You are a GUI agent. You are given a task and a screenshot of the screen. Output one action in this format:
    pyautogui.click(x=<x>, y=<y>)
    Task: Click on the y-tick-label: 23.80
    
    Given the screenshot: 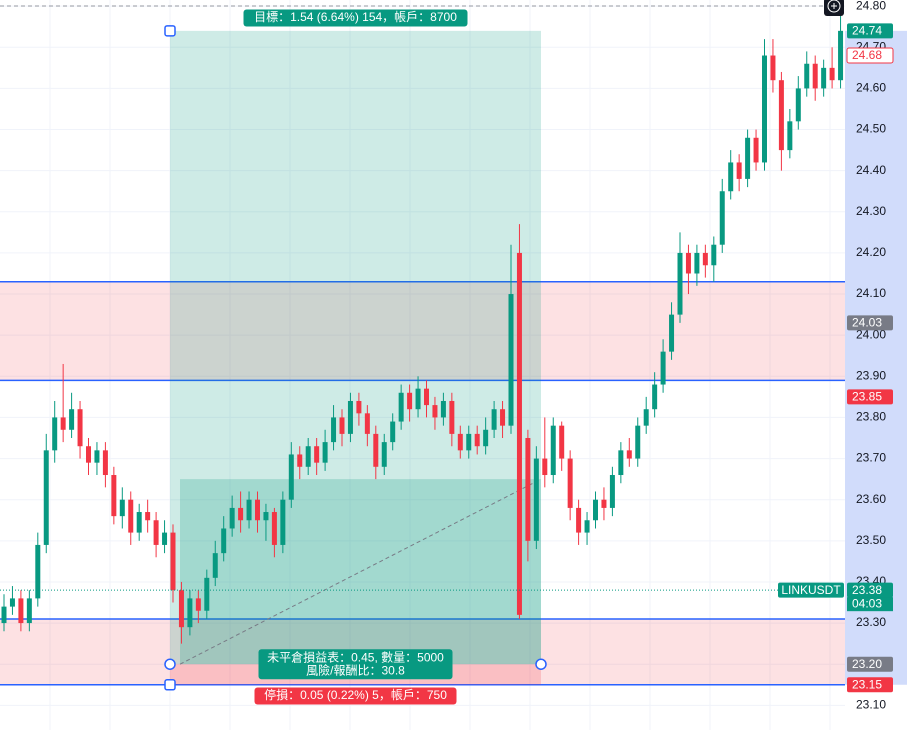 What is the action you would take?
    pyautogui.click(x=871, y=417)
    